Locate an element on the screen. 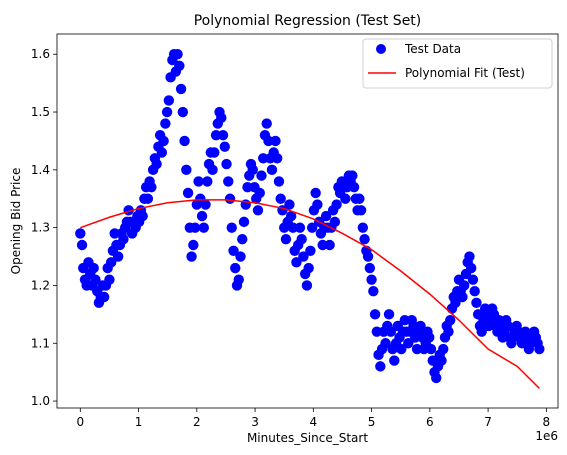 The height and width of the screenshot is (455, 567). legend-marker-test-data is located at coordinates (381, 49).